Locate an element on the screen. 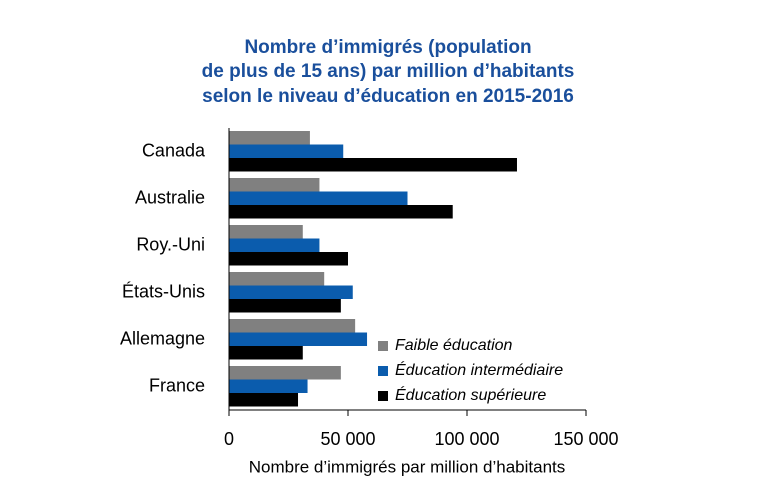 The image size is (775, 494). legend-label: Éducation intermédiaire is located at coordinates (479, 369).